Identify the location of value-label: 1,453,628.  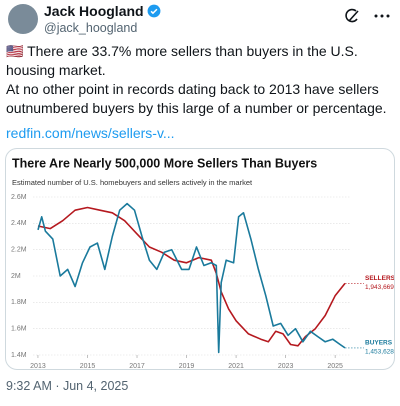
(379, 352).